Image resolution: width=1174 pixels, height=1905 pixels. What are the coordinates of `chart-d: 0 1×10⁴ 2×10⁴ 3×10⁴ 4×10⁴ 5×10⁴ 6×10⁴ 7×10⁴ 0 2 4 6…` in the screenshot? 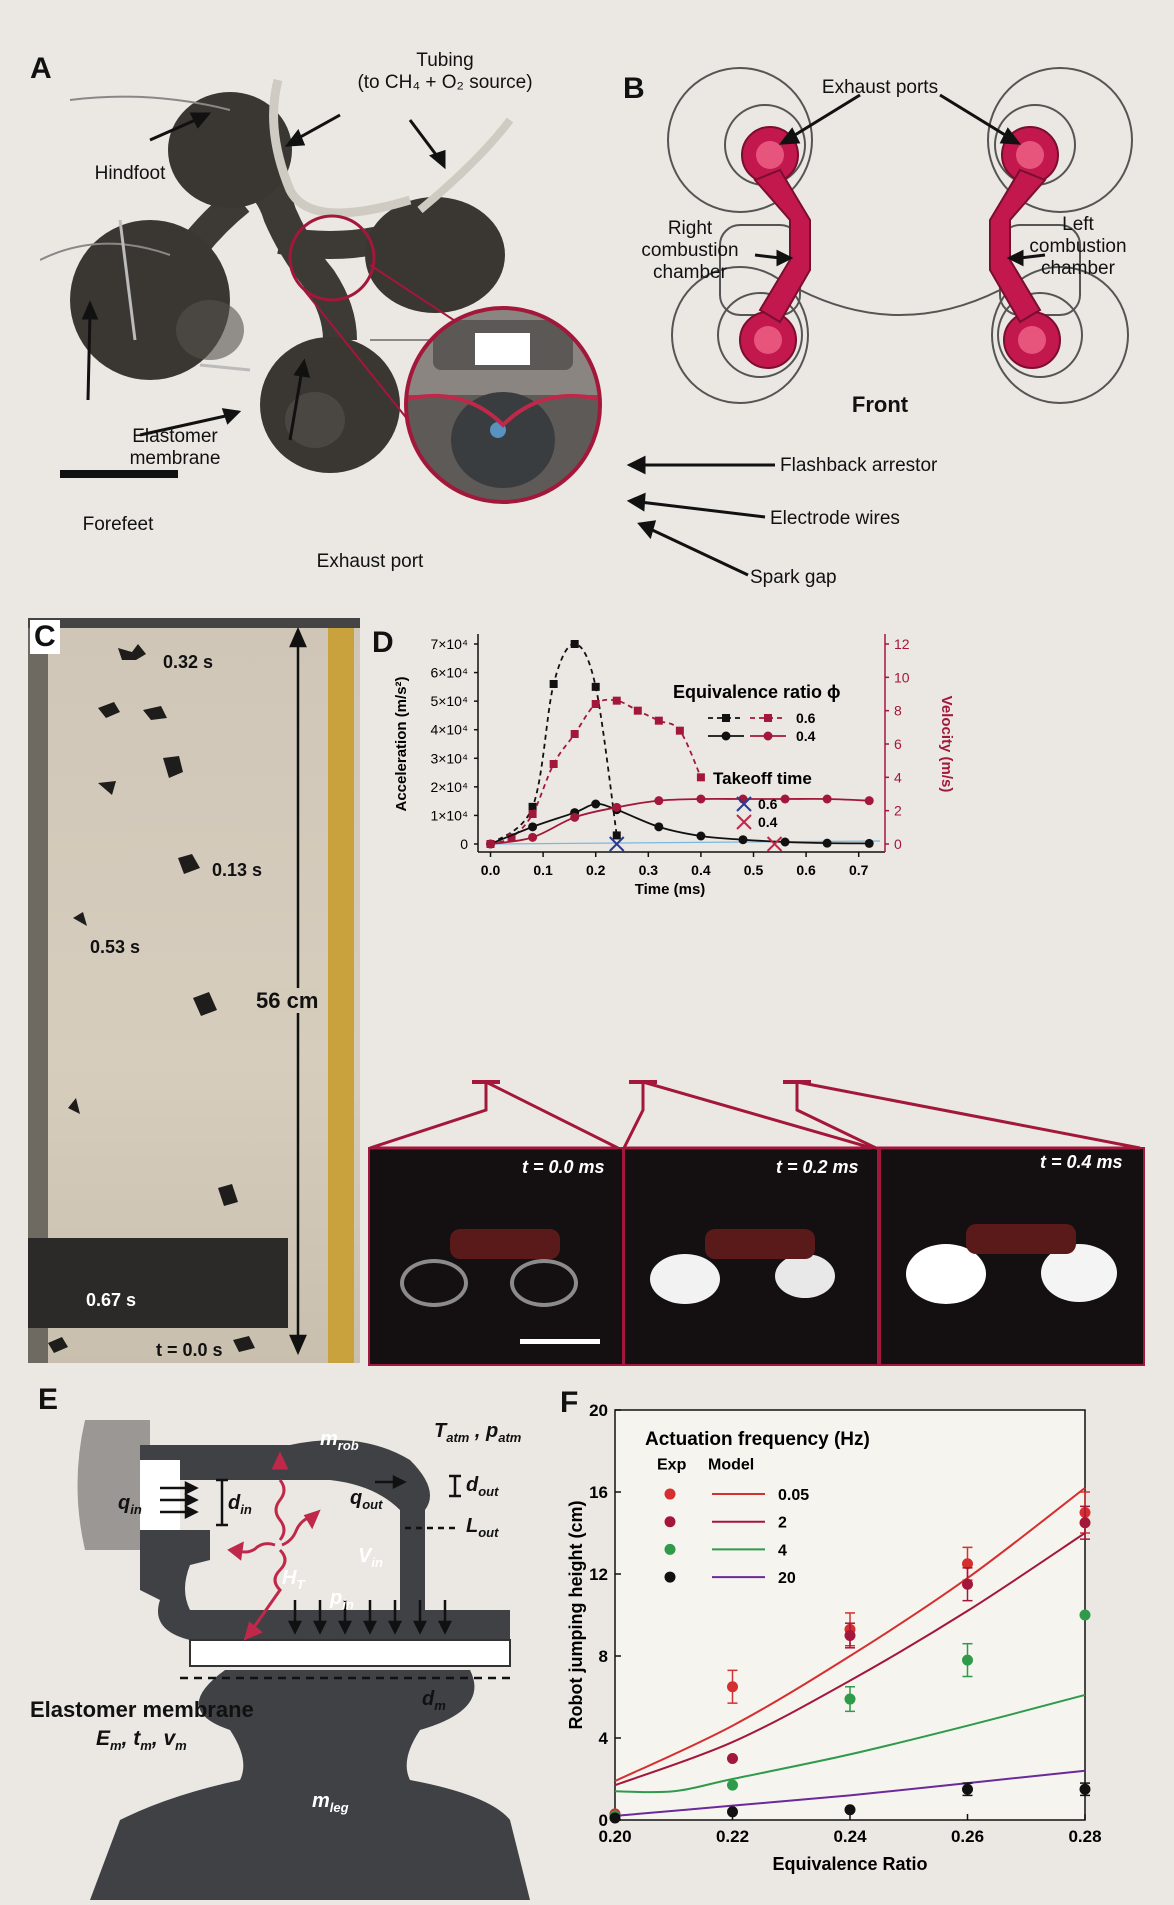 It's located at (674, 766).